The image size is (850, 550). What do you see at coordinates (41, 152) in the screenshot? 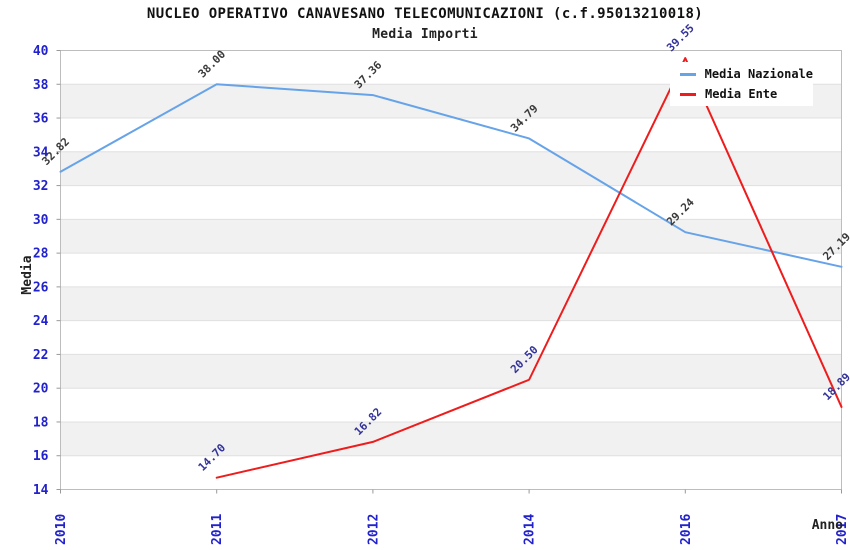
I see `y-tick-label: 34` at bounding box center [41, 152].